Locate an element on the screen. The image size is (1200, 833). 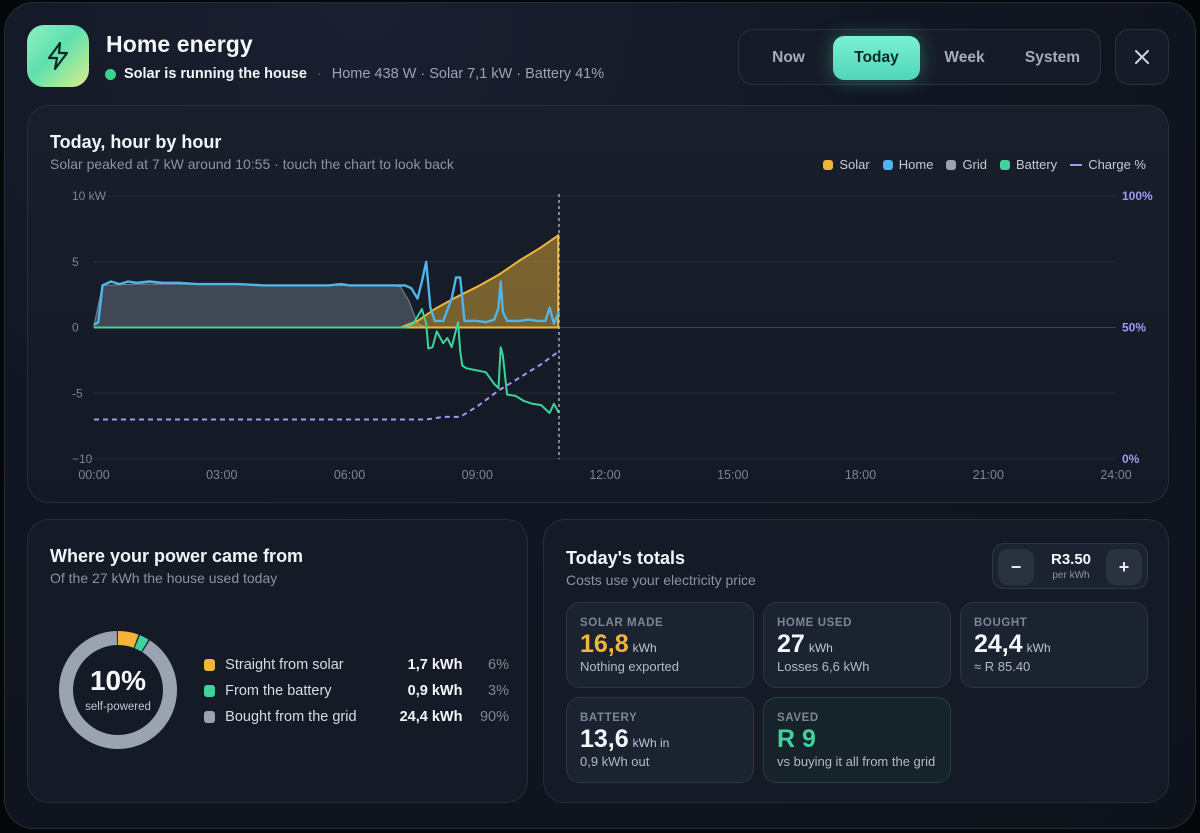
tab-now: Now is located at coordinates (788, 57).